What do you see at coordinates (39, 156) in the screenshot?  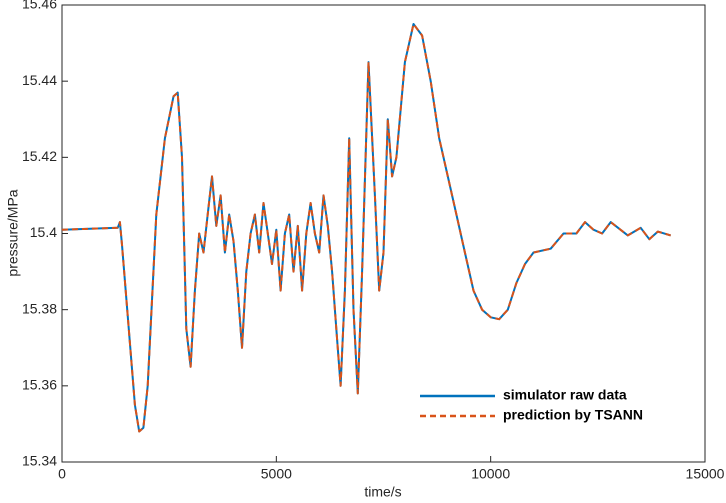 I see `y-tick-label: 15.42` at bounding box center [39, 156].